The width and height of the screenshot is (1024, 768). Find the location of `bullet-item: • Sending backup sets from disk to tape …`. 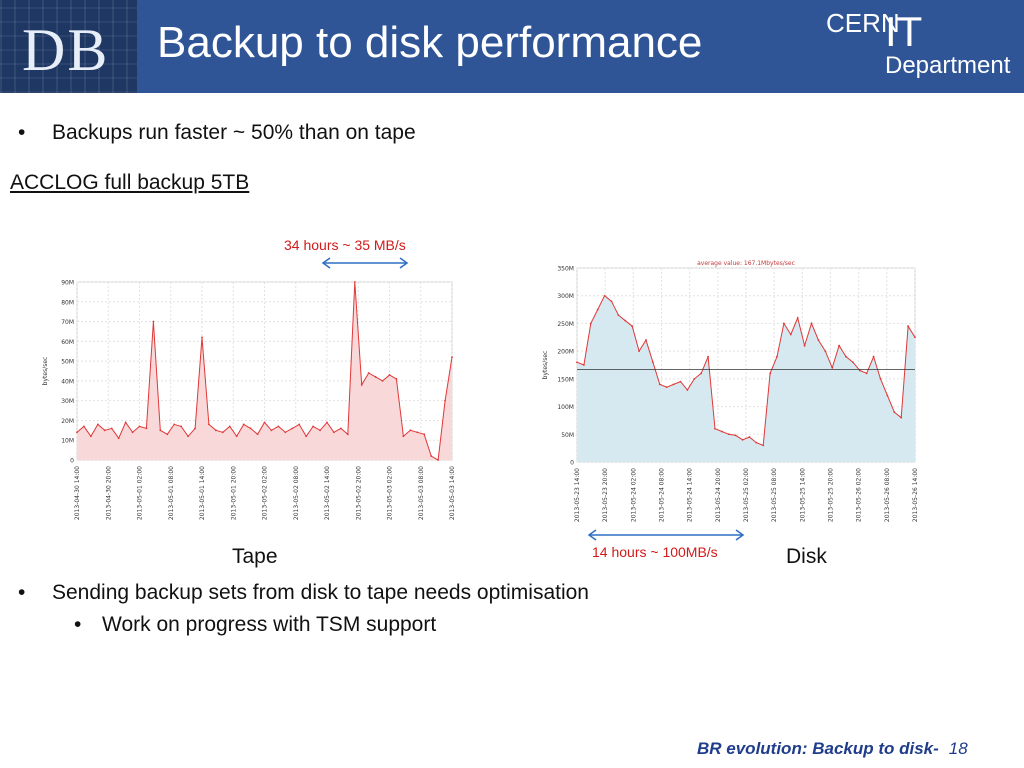

bullet-item: • Sending backup sets from disk to tape … is located at coordinates (303, 593).